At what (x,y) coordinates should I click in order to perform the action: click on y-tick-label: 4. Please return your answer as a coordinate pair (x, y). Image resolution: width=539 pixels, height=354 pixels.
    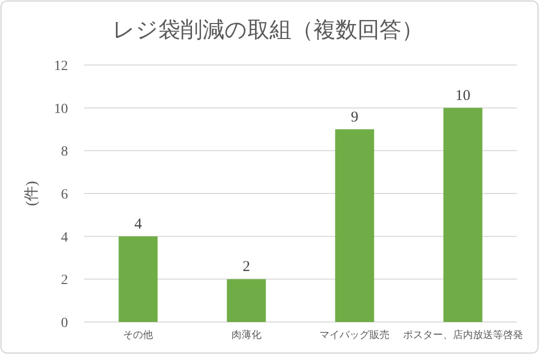
    Looking at the image, I should click on (64, 238).